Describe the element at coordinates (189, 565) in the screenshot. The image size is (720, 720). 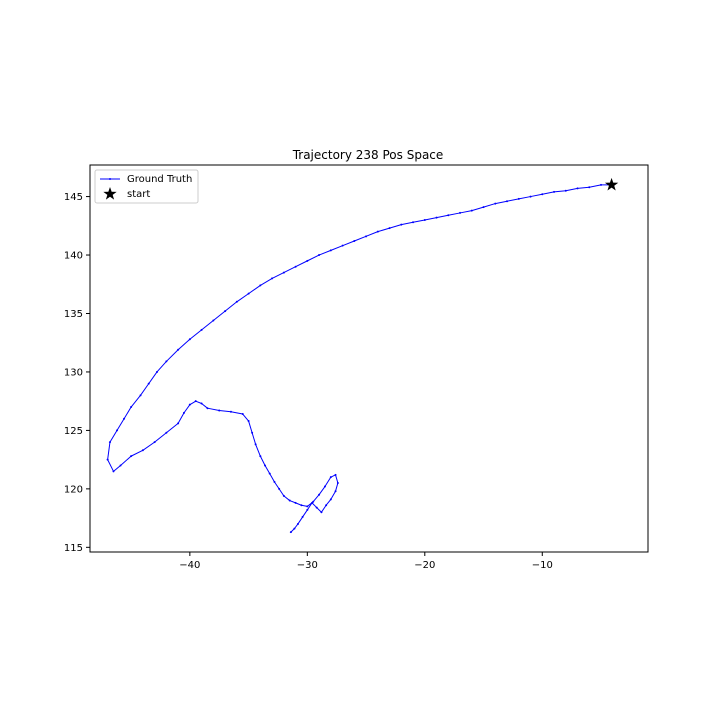
I see `x-tick-label: −40` at that location.